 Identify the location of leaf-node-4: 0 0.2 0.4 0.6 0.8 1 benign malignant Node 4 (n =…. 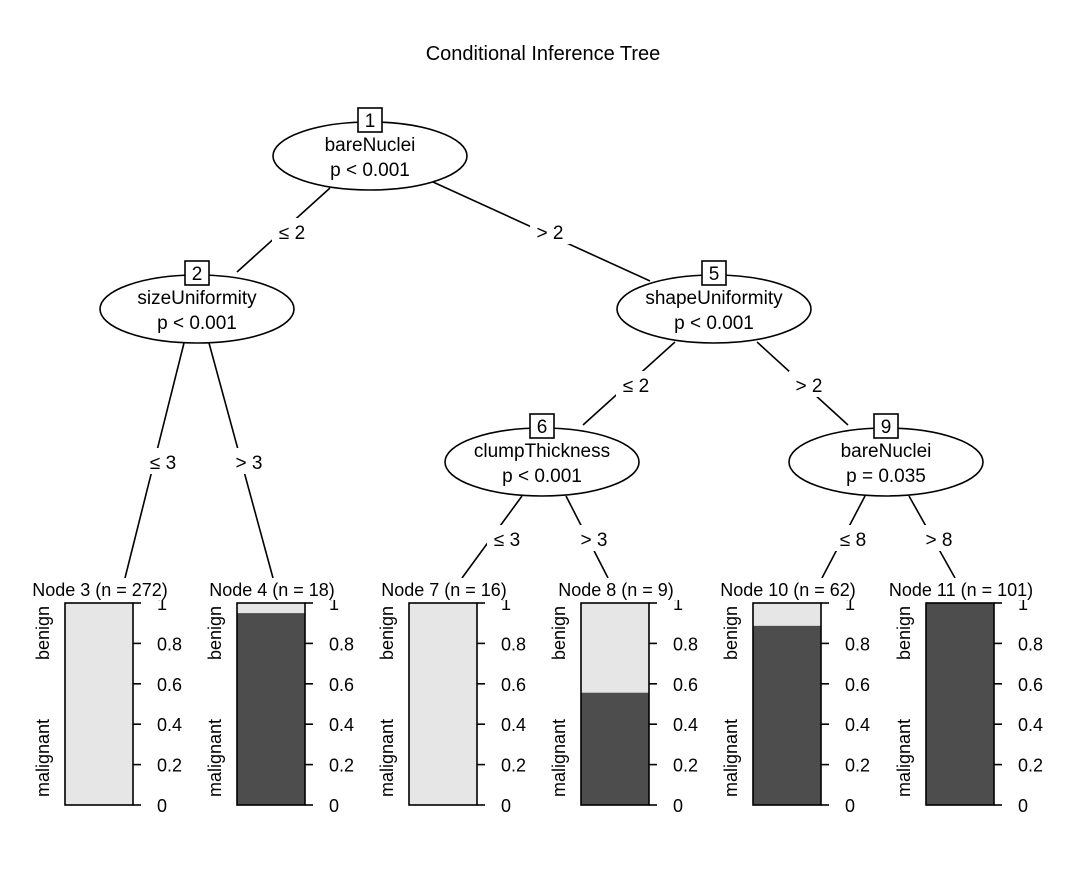
(272, 697).